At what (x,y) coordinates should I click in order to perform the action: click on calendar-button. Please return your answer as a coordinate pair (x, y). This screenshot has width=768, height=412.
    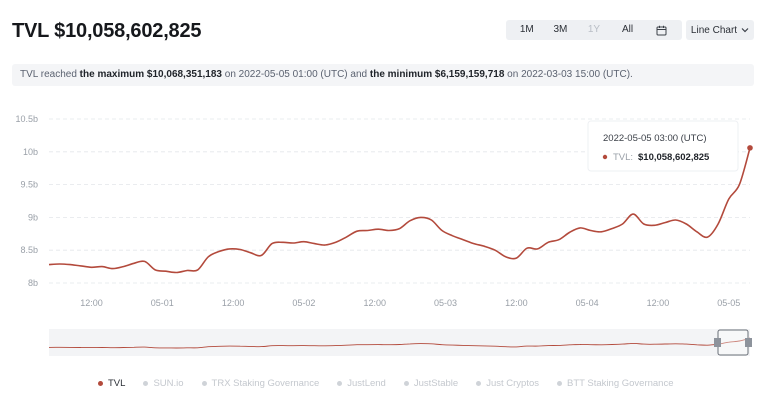
    Looking at the image, I should click on (661, 30).